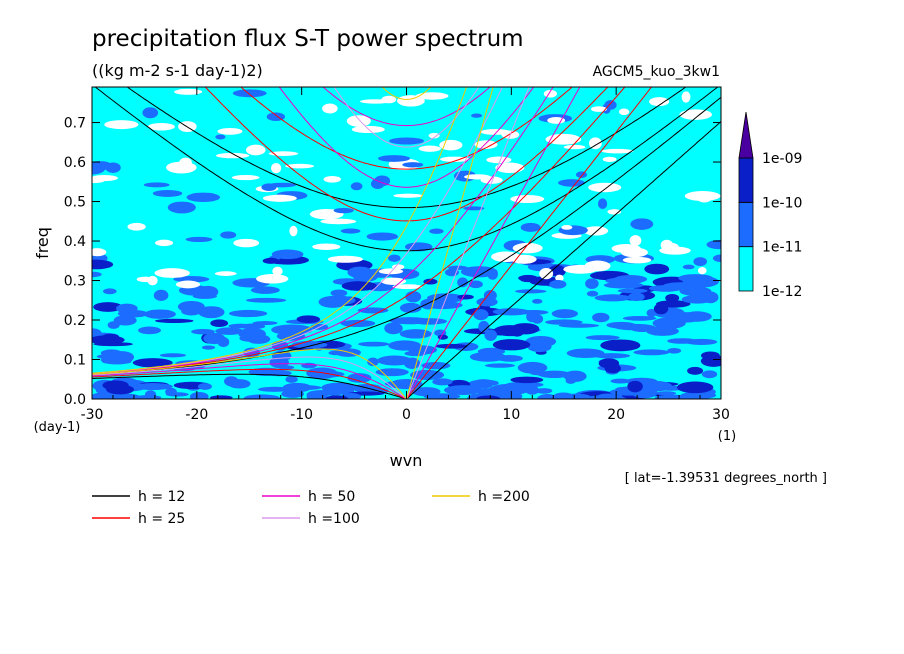 This screenshot has height=654, width=904. Describe the element at coordinates (331, 497) in the screenshot. I see `legend-label: h = 50` at that location.